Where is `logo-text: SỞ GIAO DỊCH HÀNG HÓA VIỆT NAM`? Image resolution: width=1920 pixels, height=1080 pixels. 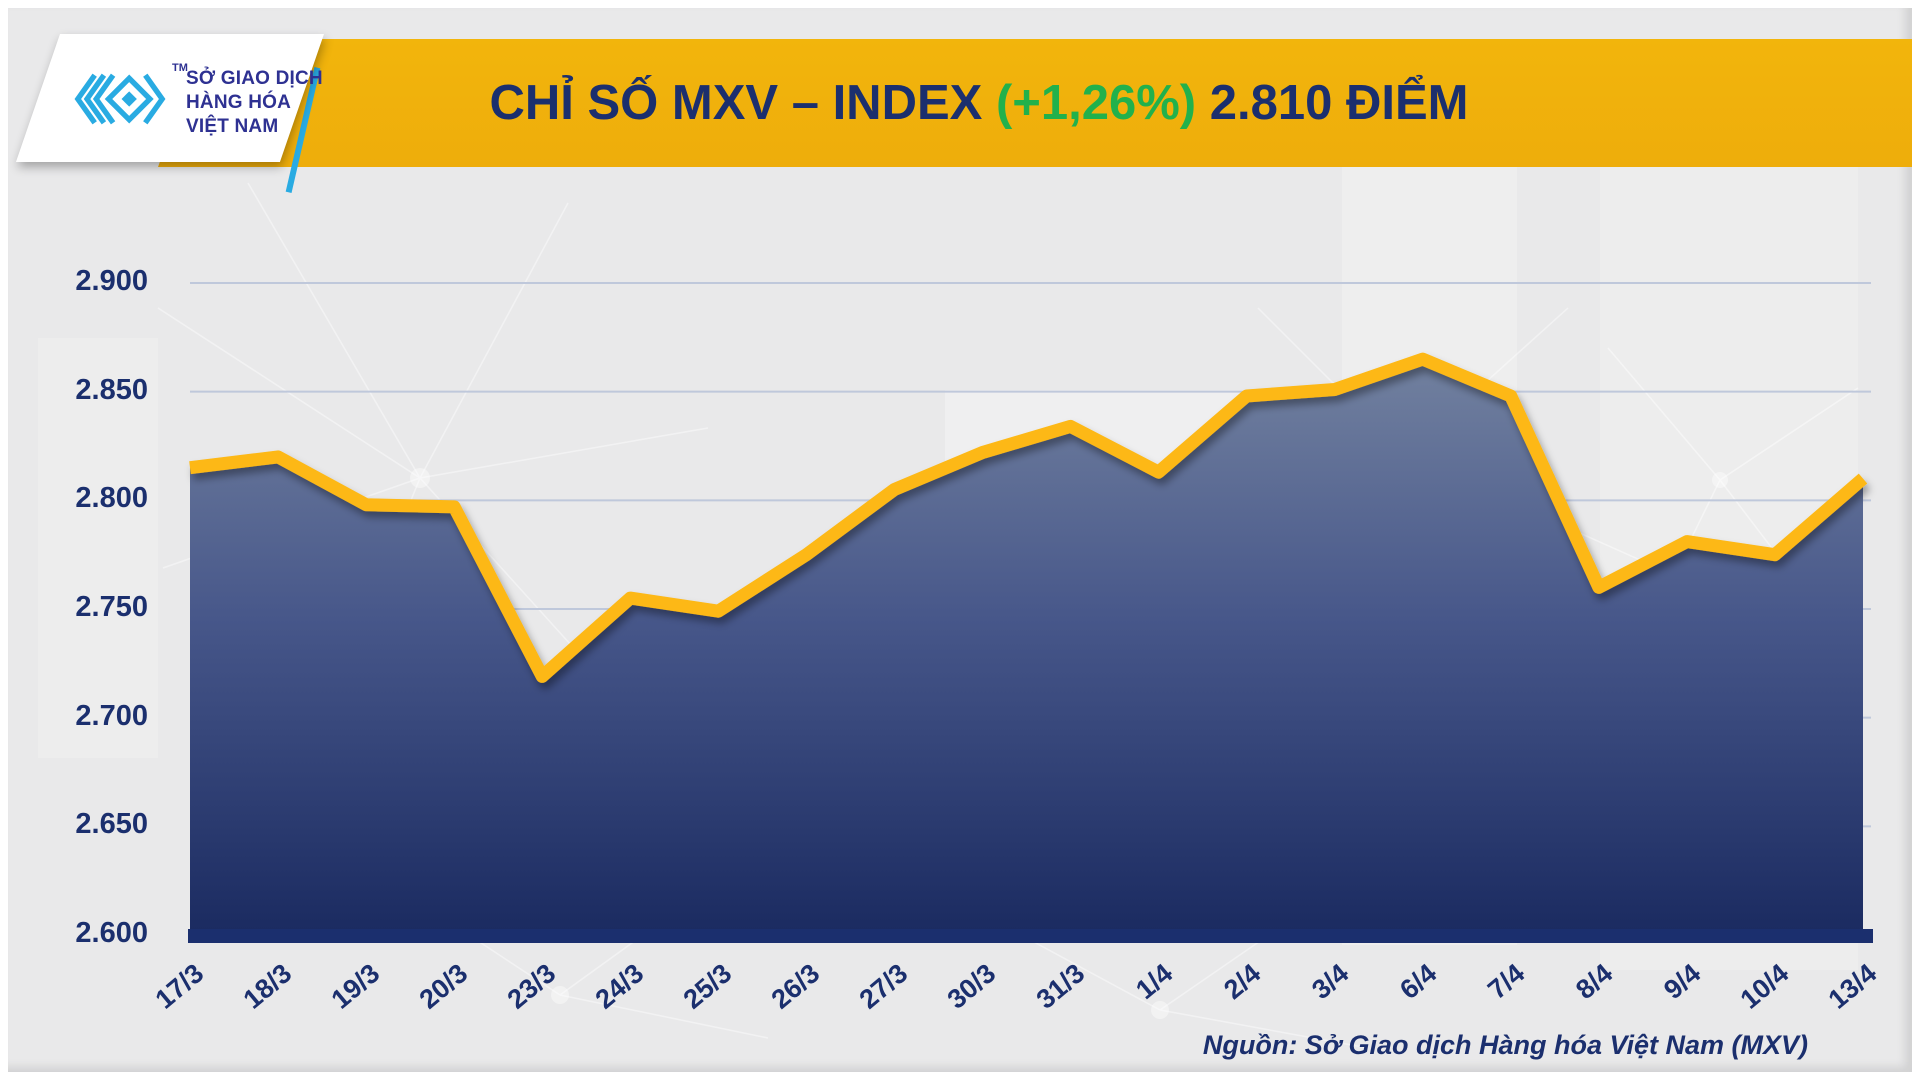 logo-text: SỞ GIAO DỊCH HÀNG HÓA VIỆT NAM is located at coordinates (254, 103).